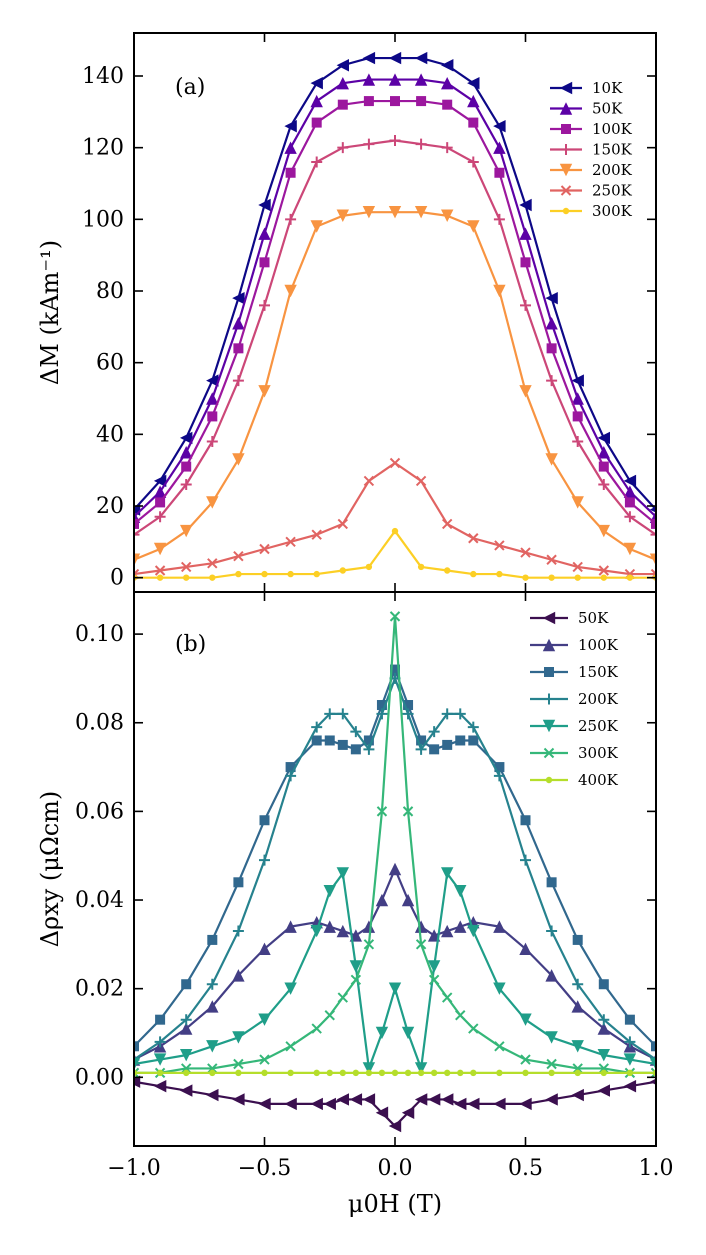 This screenshot has height=1255, width=706. What do you see at coordinates (103, 148) in the screenshot?
I see `y-tick-label: 120` at bounding box center [103, 148].